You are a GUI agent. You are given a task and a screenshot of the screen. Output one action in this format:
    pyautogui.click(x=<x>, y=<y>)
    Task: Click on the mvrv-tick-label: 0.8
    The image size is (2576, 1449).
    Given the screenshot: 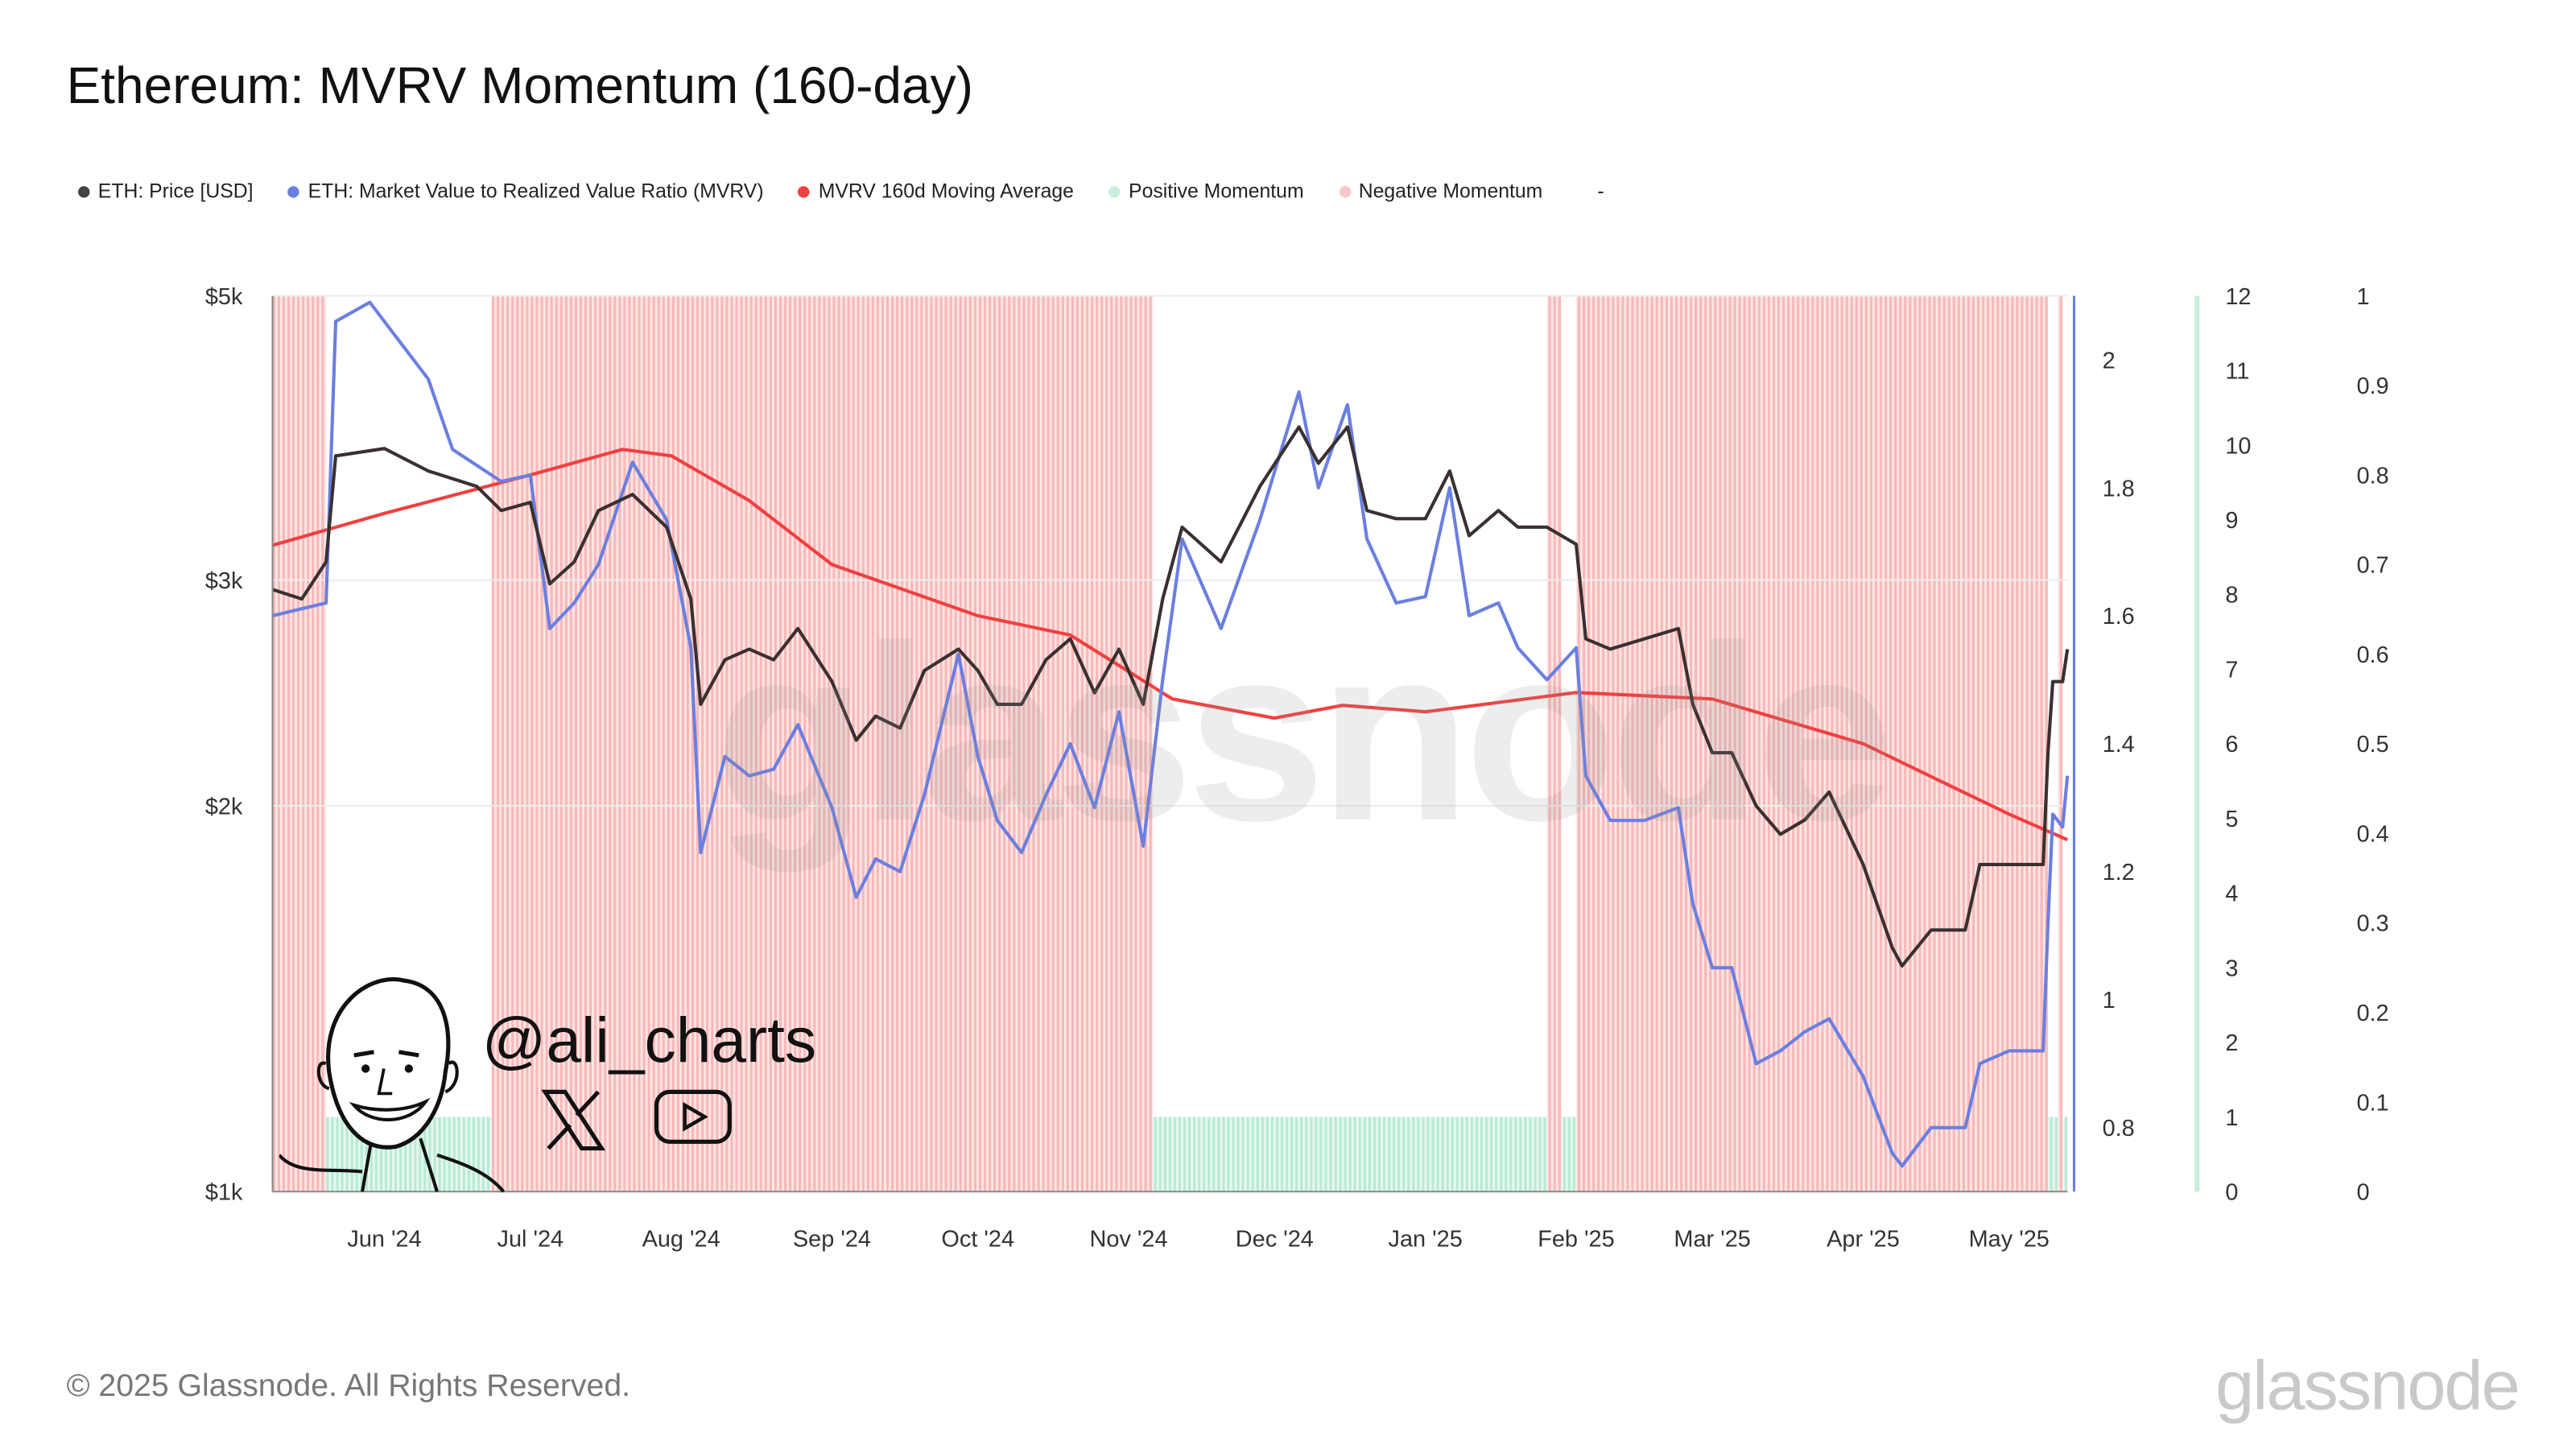 What is the action you would take?
    pyautogui.click(x=2119, y=1128)
    